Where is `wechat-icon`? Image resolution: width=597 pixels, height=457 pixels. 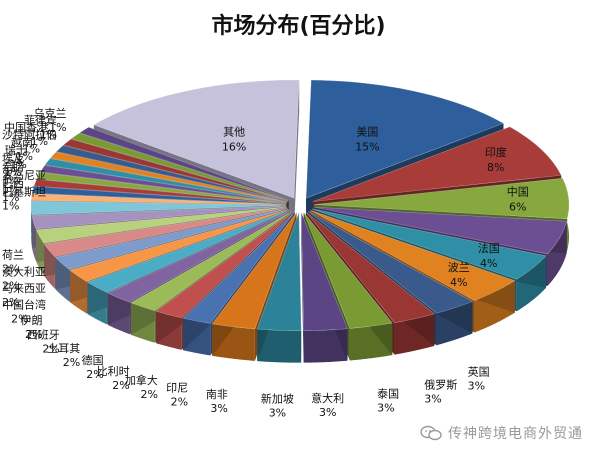 wechat-icon is located at coordinates (431, 433).